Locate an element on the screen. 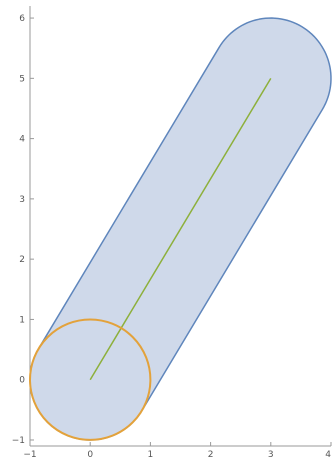 The width and height of the screenshot is (334, 468). y-tick-label: 3 is located at coordinates (22, 200).